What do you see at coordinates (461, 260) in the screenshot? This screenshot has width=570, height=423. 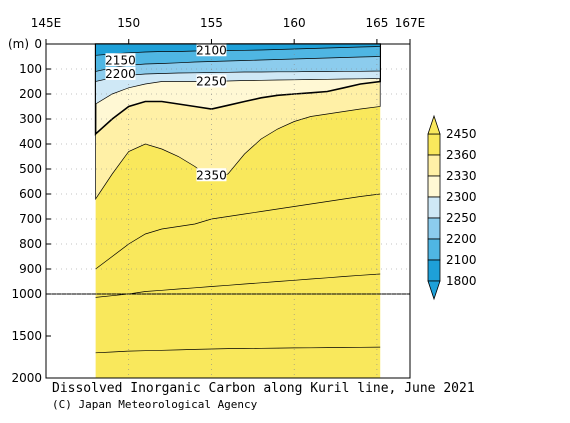 I see `colorbar-label: 2100` at bounding box center [461, 260].